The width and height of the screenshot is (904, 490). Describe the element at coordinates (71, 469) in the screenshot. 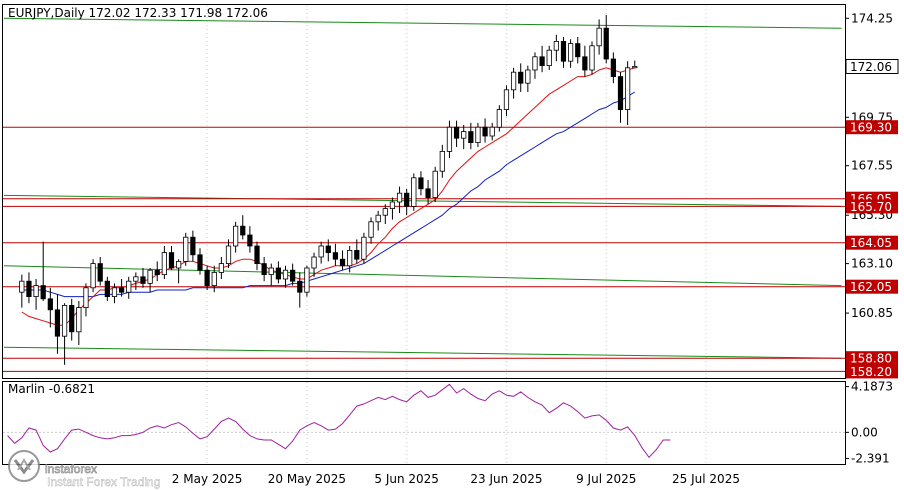

I see `watermark-brand: instaforex` at that location.